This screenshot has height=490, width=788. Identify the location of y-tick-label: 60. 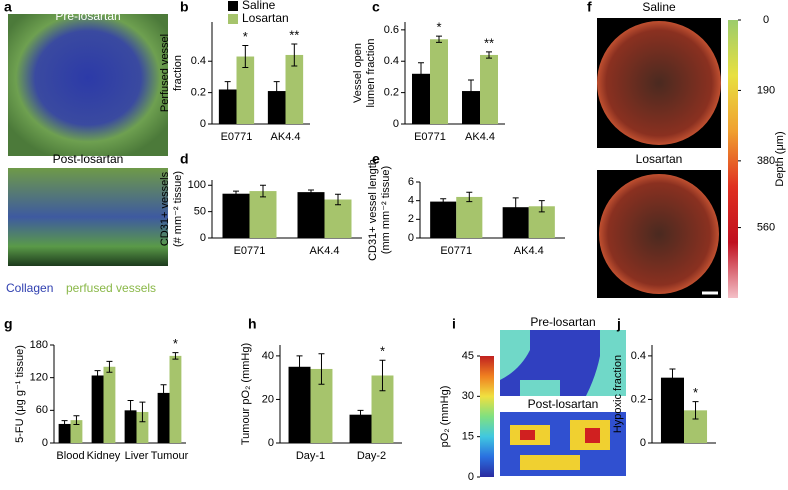
(42, 410).